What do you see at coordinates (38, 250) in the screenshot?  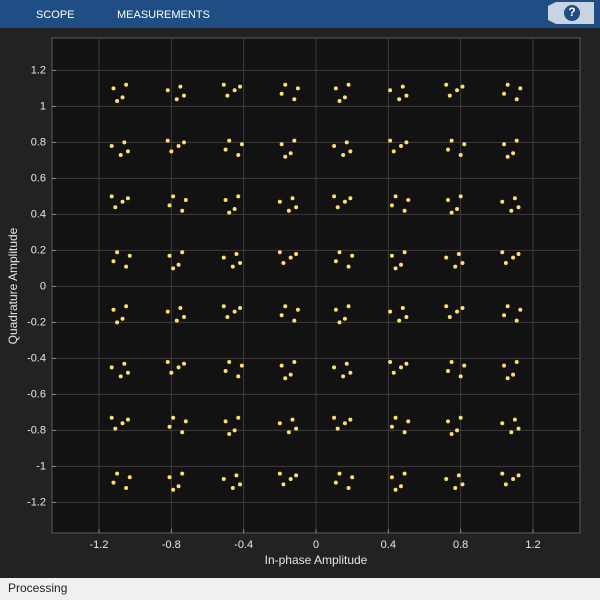 I see `y-tick-label: 0.2` at bounding box center [38, 250].